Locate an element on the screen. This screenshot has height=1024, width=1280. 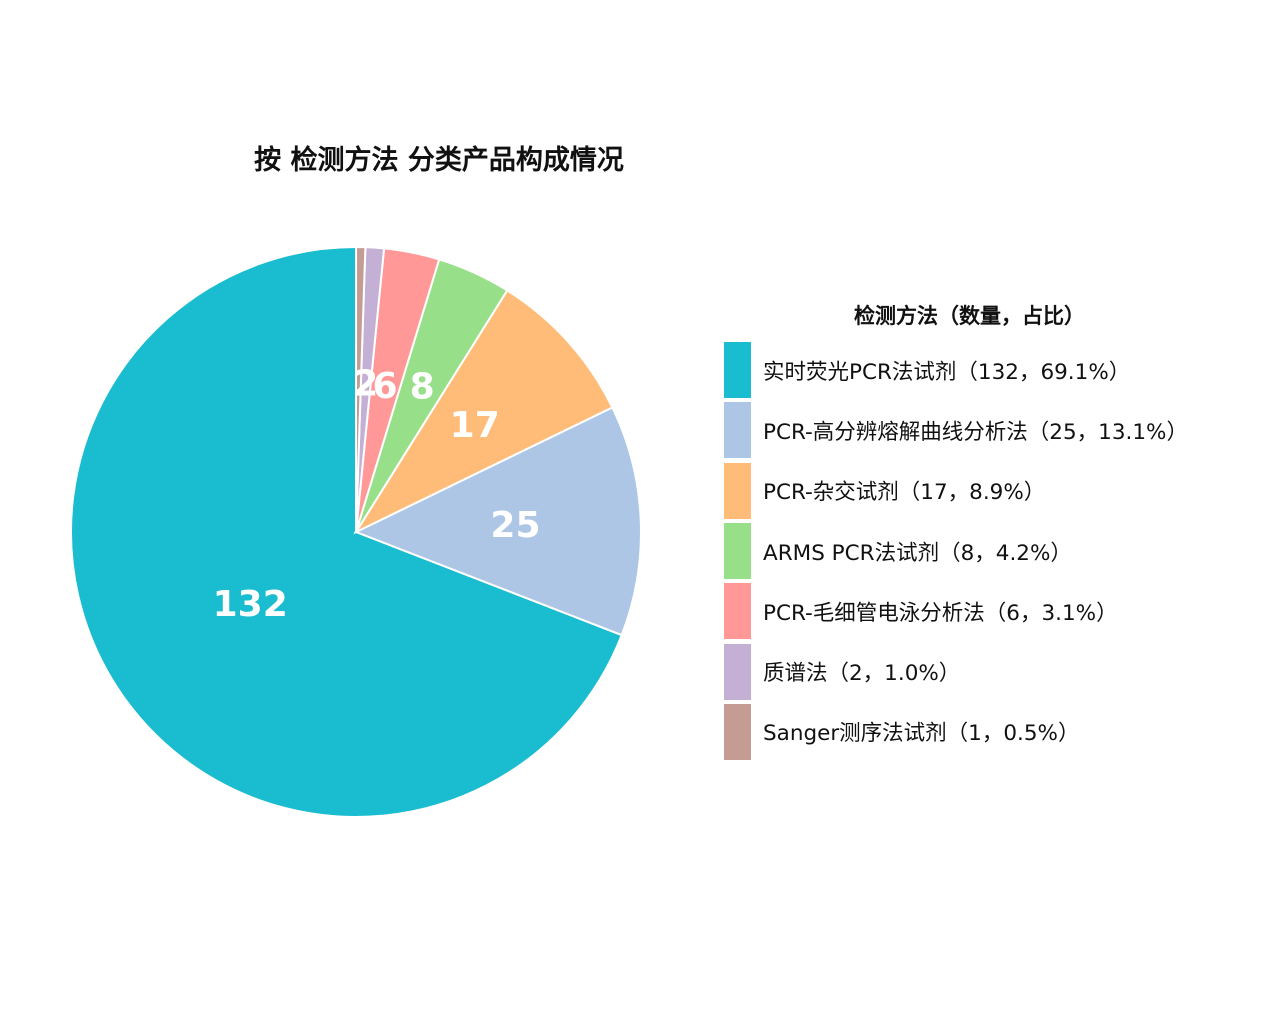
legend-label-6: Sanger测序法试剂（1，0.5%） is located at coordinates (921, 734).